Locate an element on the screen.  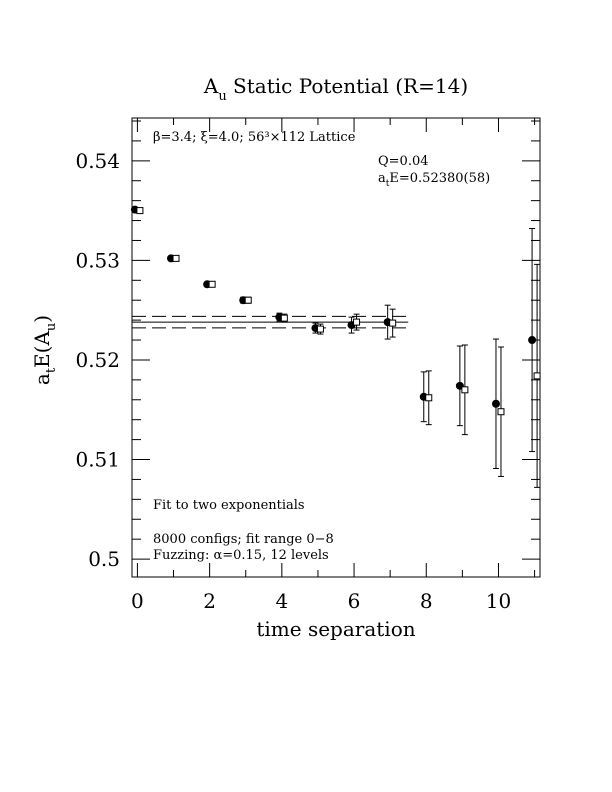
energy-annotation: atE=0.52380(58) is located at coordinates (434, 180).